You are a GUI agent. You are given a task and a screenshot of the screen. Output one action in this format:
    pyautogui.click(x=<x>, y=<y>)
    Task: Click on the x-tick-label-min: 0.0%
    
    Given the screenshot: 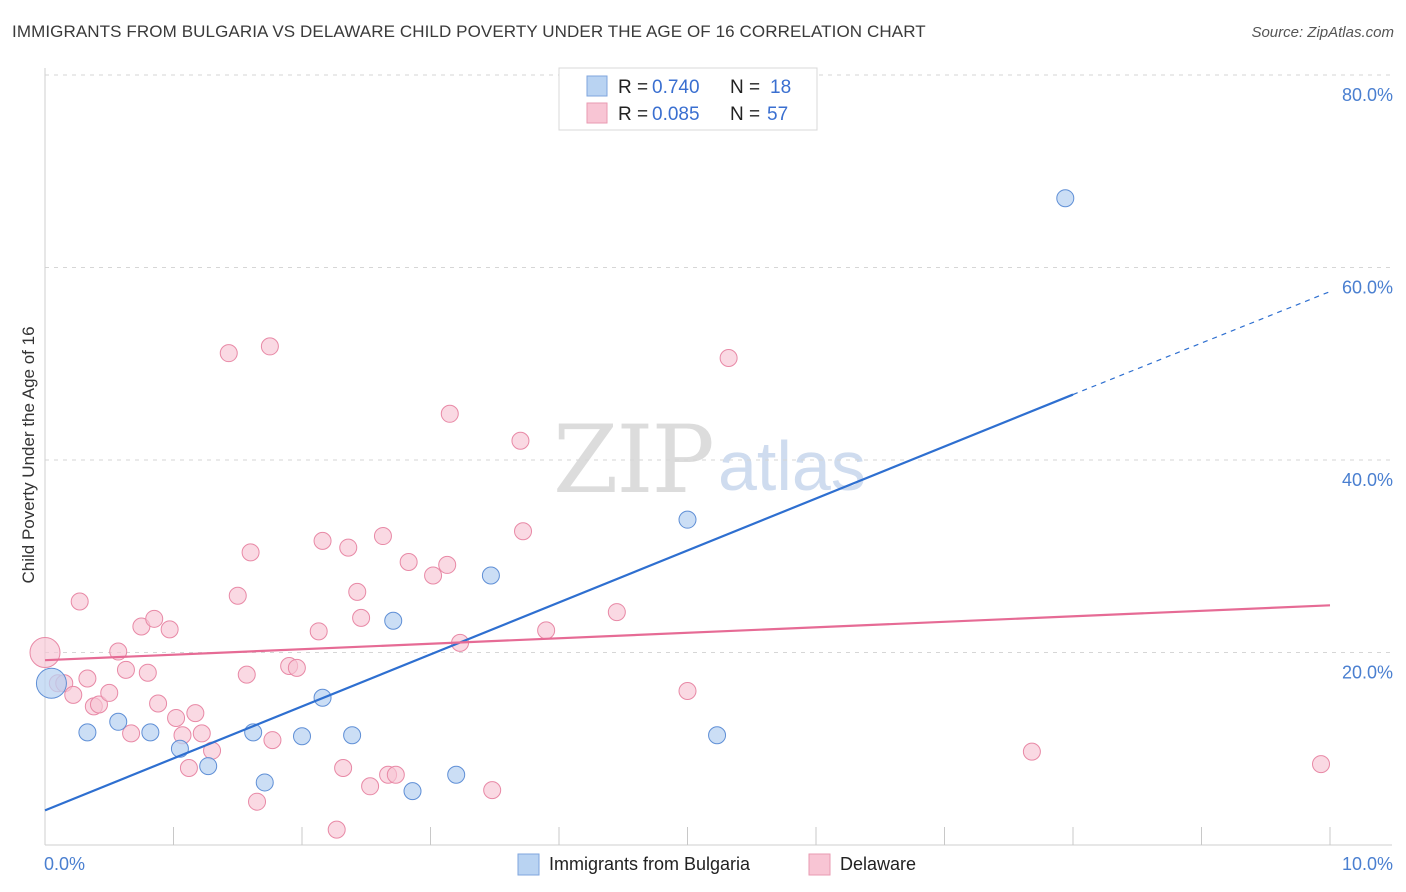 What is the action you would take?
    pyautogui.click(x=64, y=864)
    